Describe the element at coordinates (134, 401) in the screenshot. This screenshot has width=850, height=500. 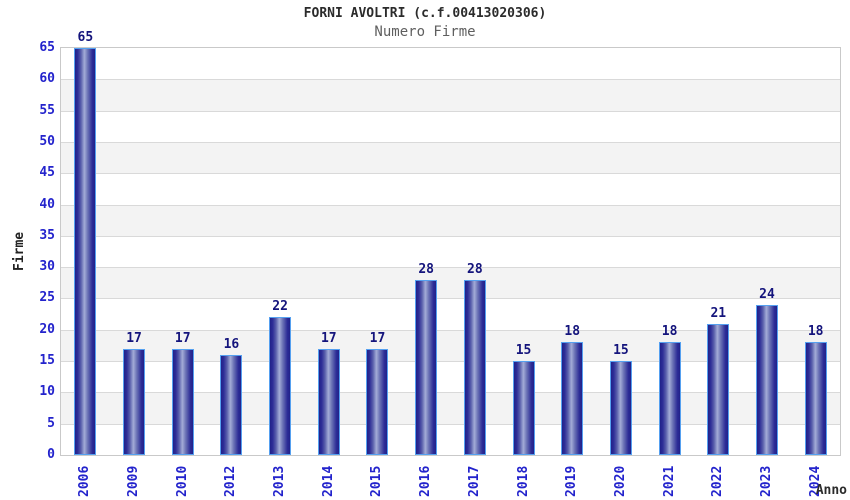
I see `bar-2009` at that location.